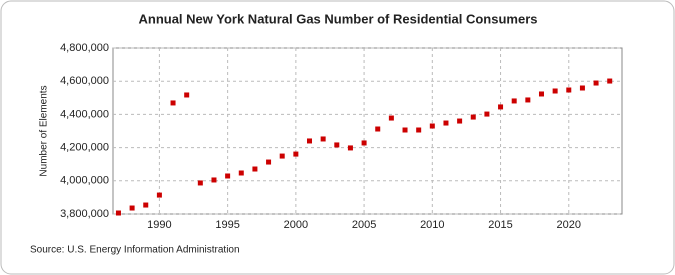 This screenshot has width=675, height=275. What do you see at coordinates (364, 225) in the screenshot?
I see `x-tick-label: 2005` at bounding box center [364, 225].